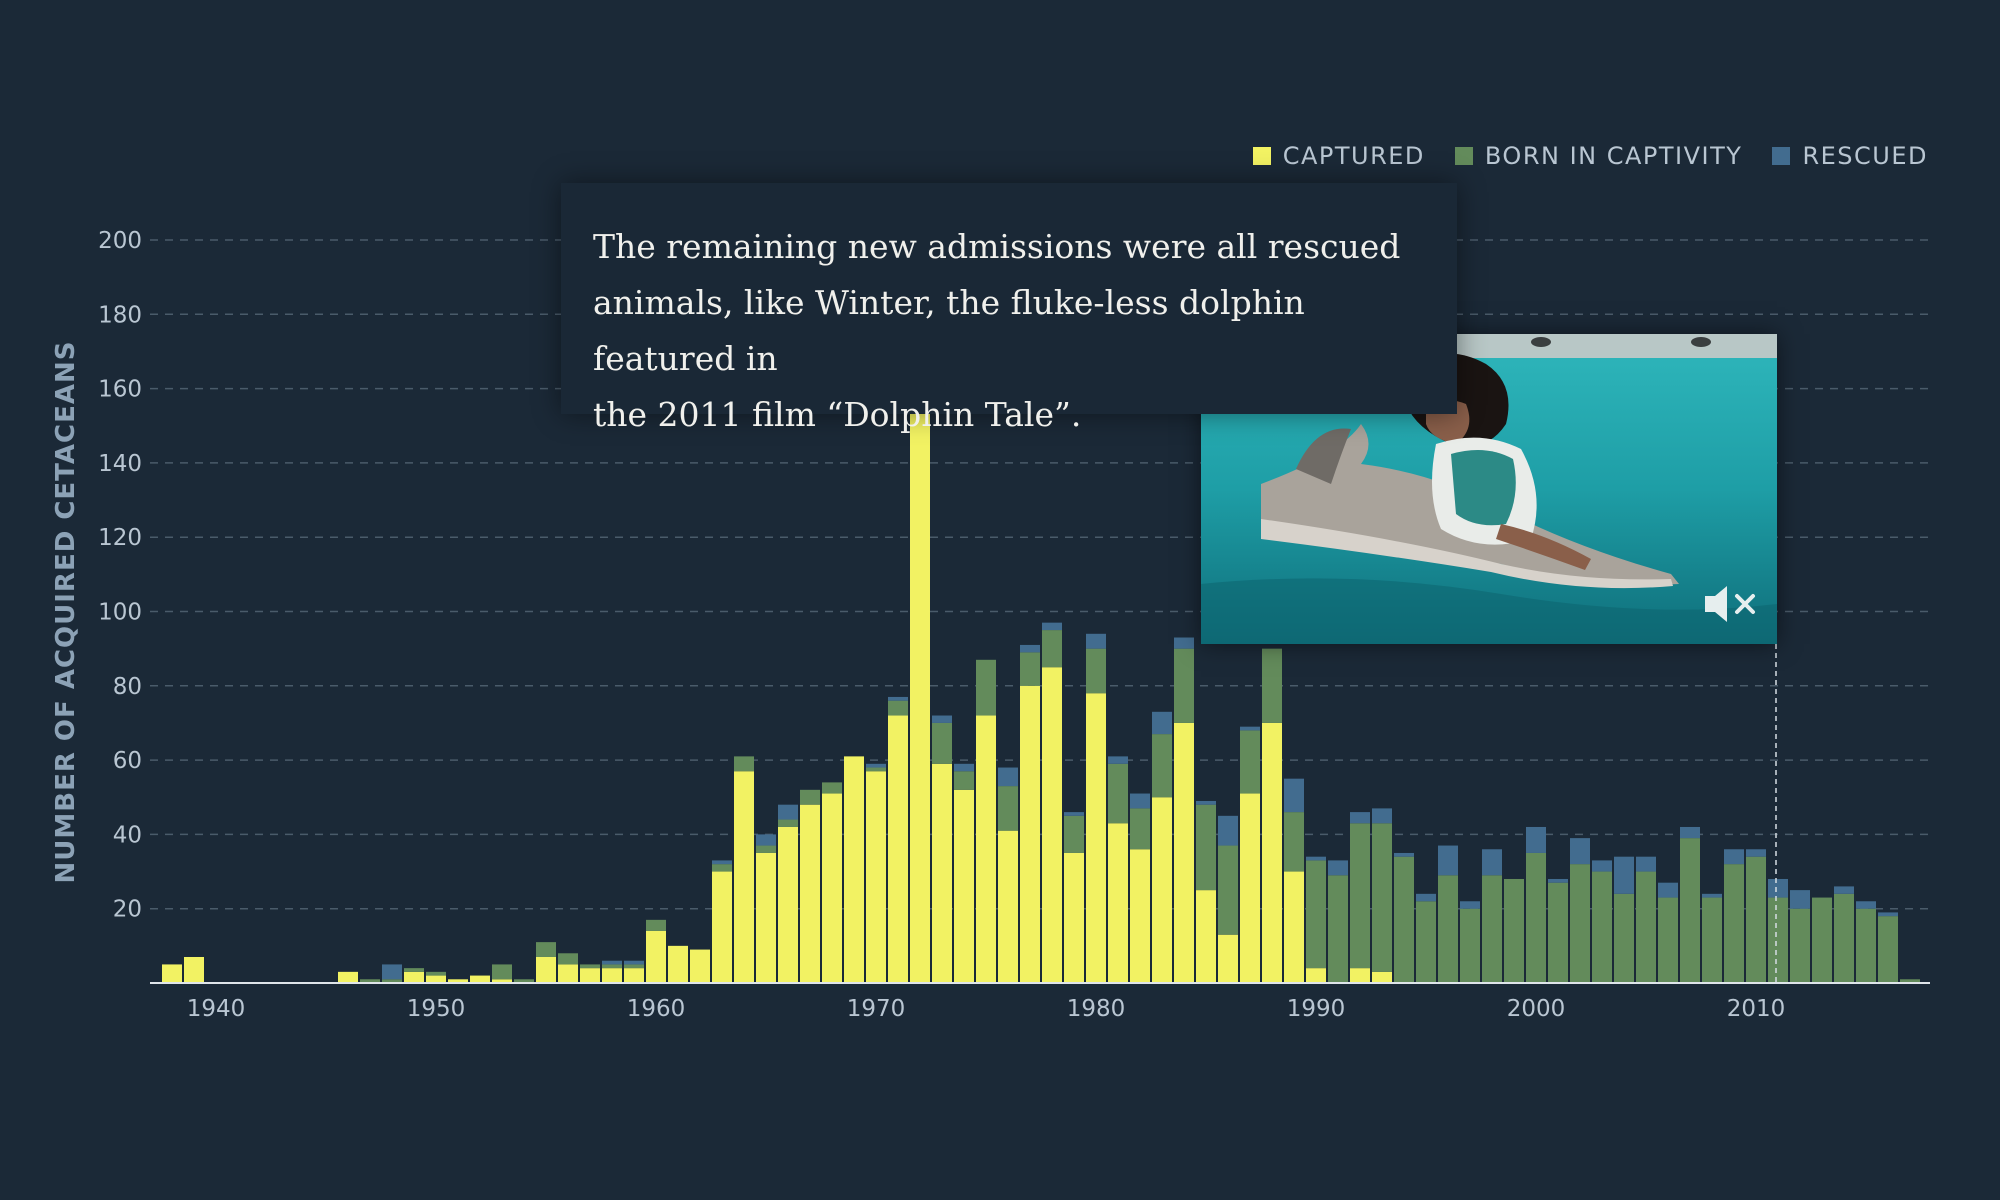  Describe the element at coordinates (788, 904) in the screenshot. I see `bar-captured-1966` at that location.